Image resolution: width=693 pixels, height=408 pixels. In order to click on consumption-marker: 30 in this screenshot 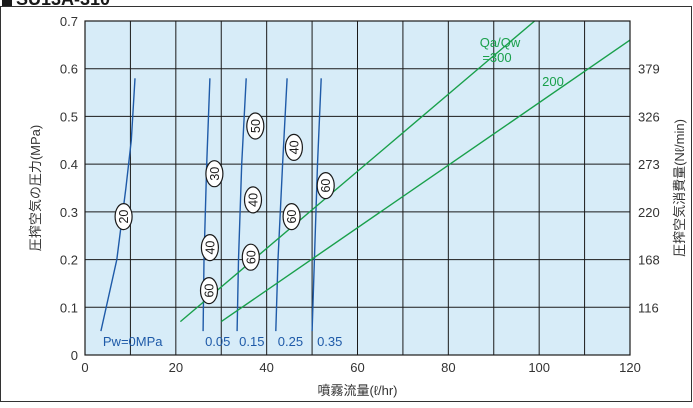, I will do `click(214, 174)`.